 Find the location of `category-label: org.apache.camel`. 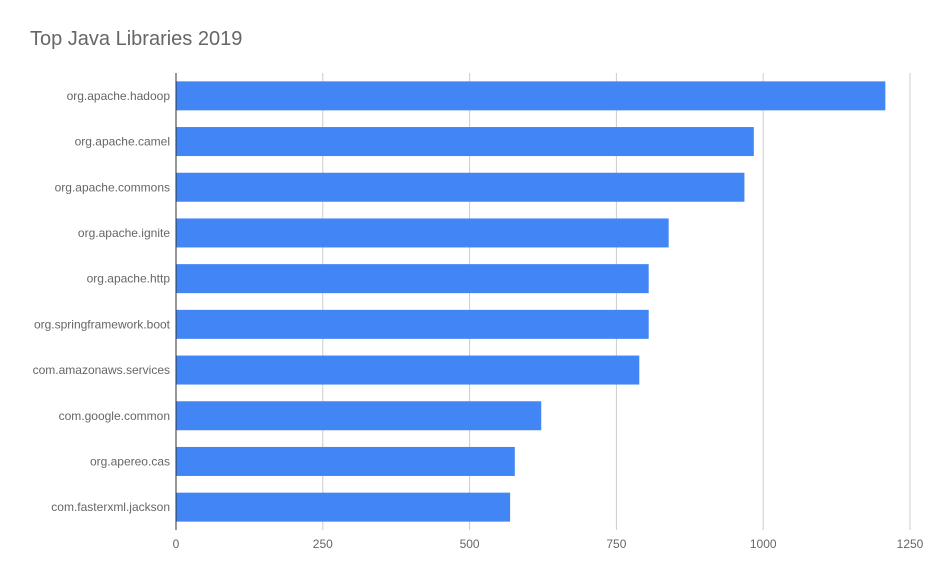

category-label: org.apache.camel is located at coordinates (122, 142).